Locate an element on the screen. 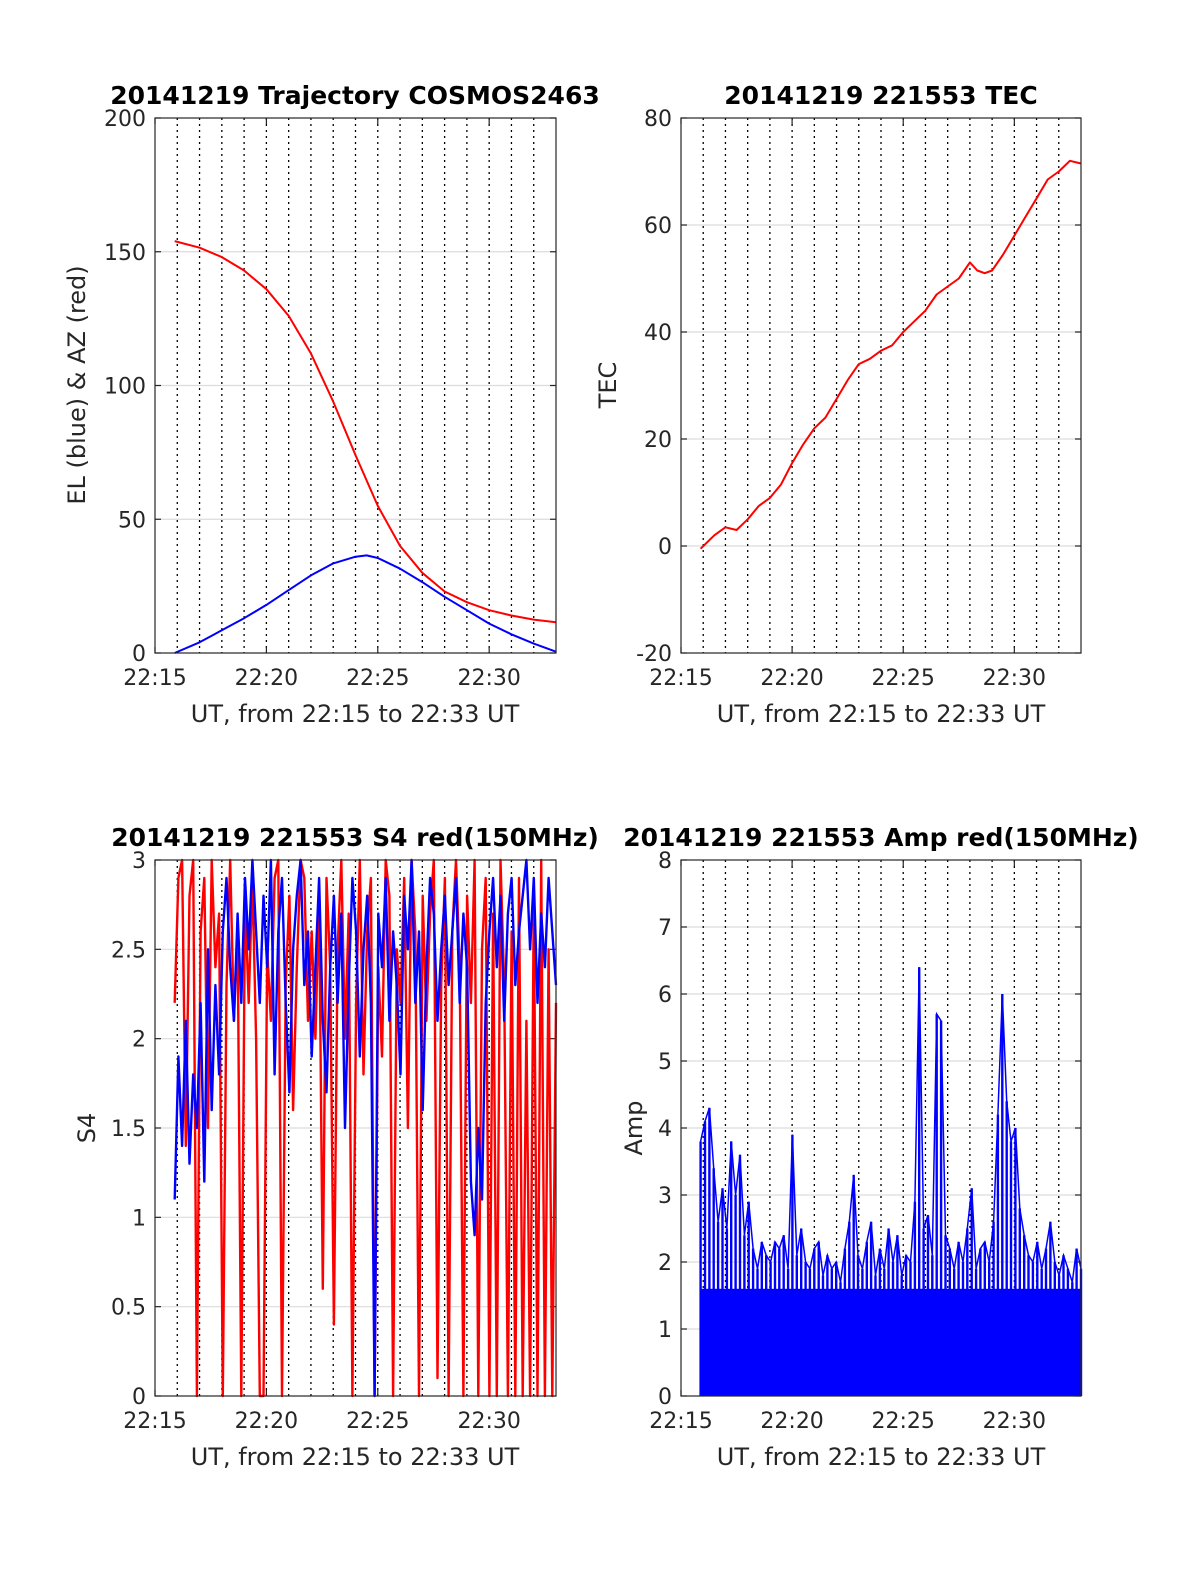  y-axis-label: EL (blue) & AZ (red) is located at coordinates (77, 384).